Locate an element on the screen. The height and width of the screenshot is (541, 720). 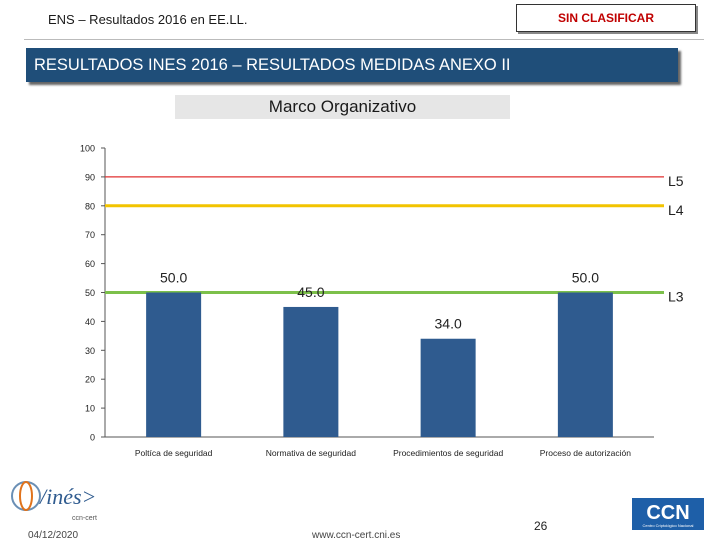
data-label: 34.0 is located at coordinates (448, 324).